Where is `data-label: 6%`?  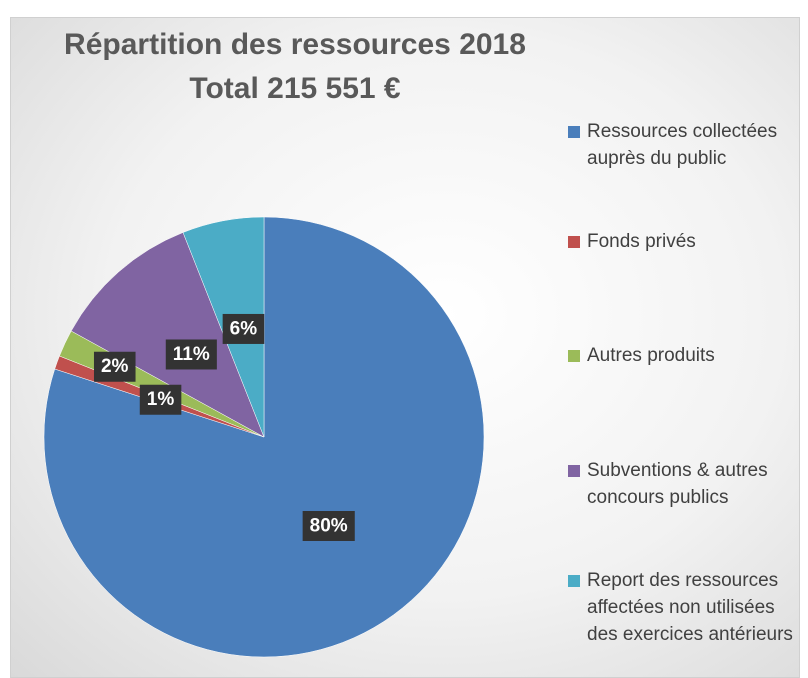
data-label: 6% is located at coordinates (244, 328).